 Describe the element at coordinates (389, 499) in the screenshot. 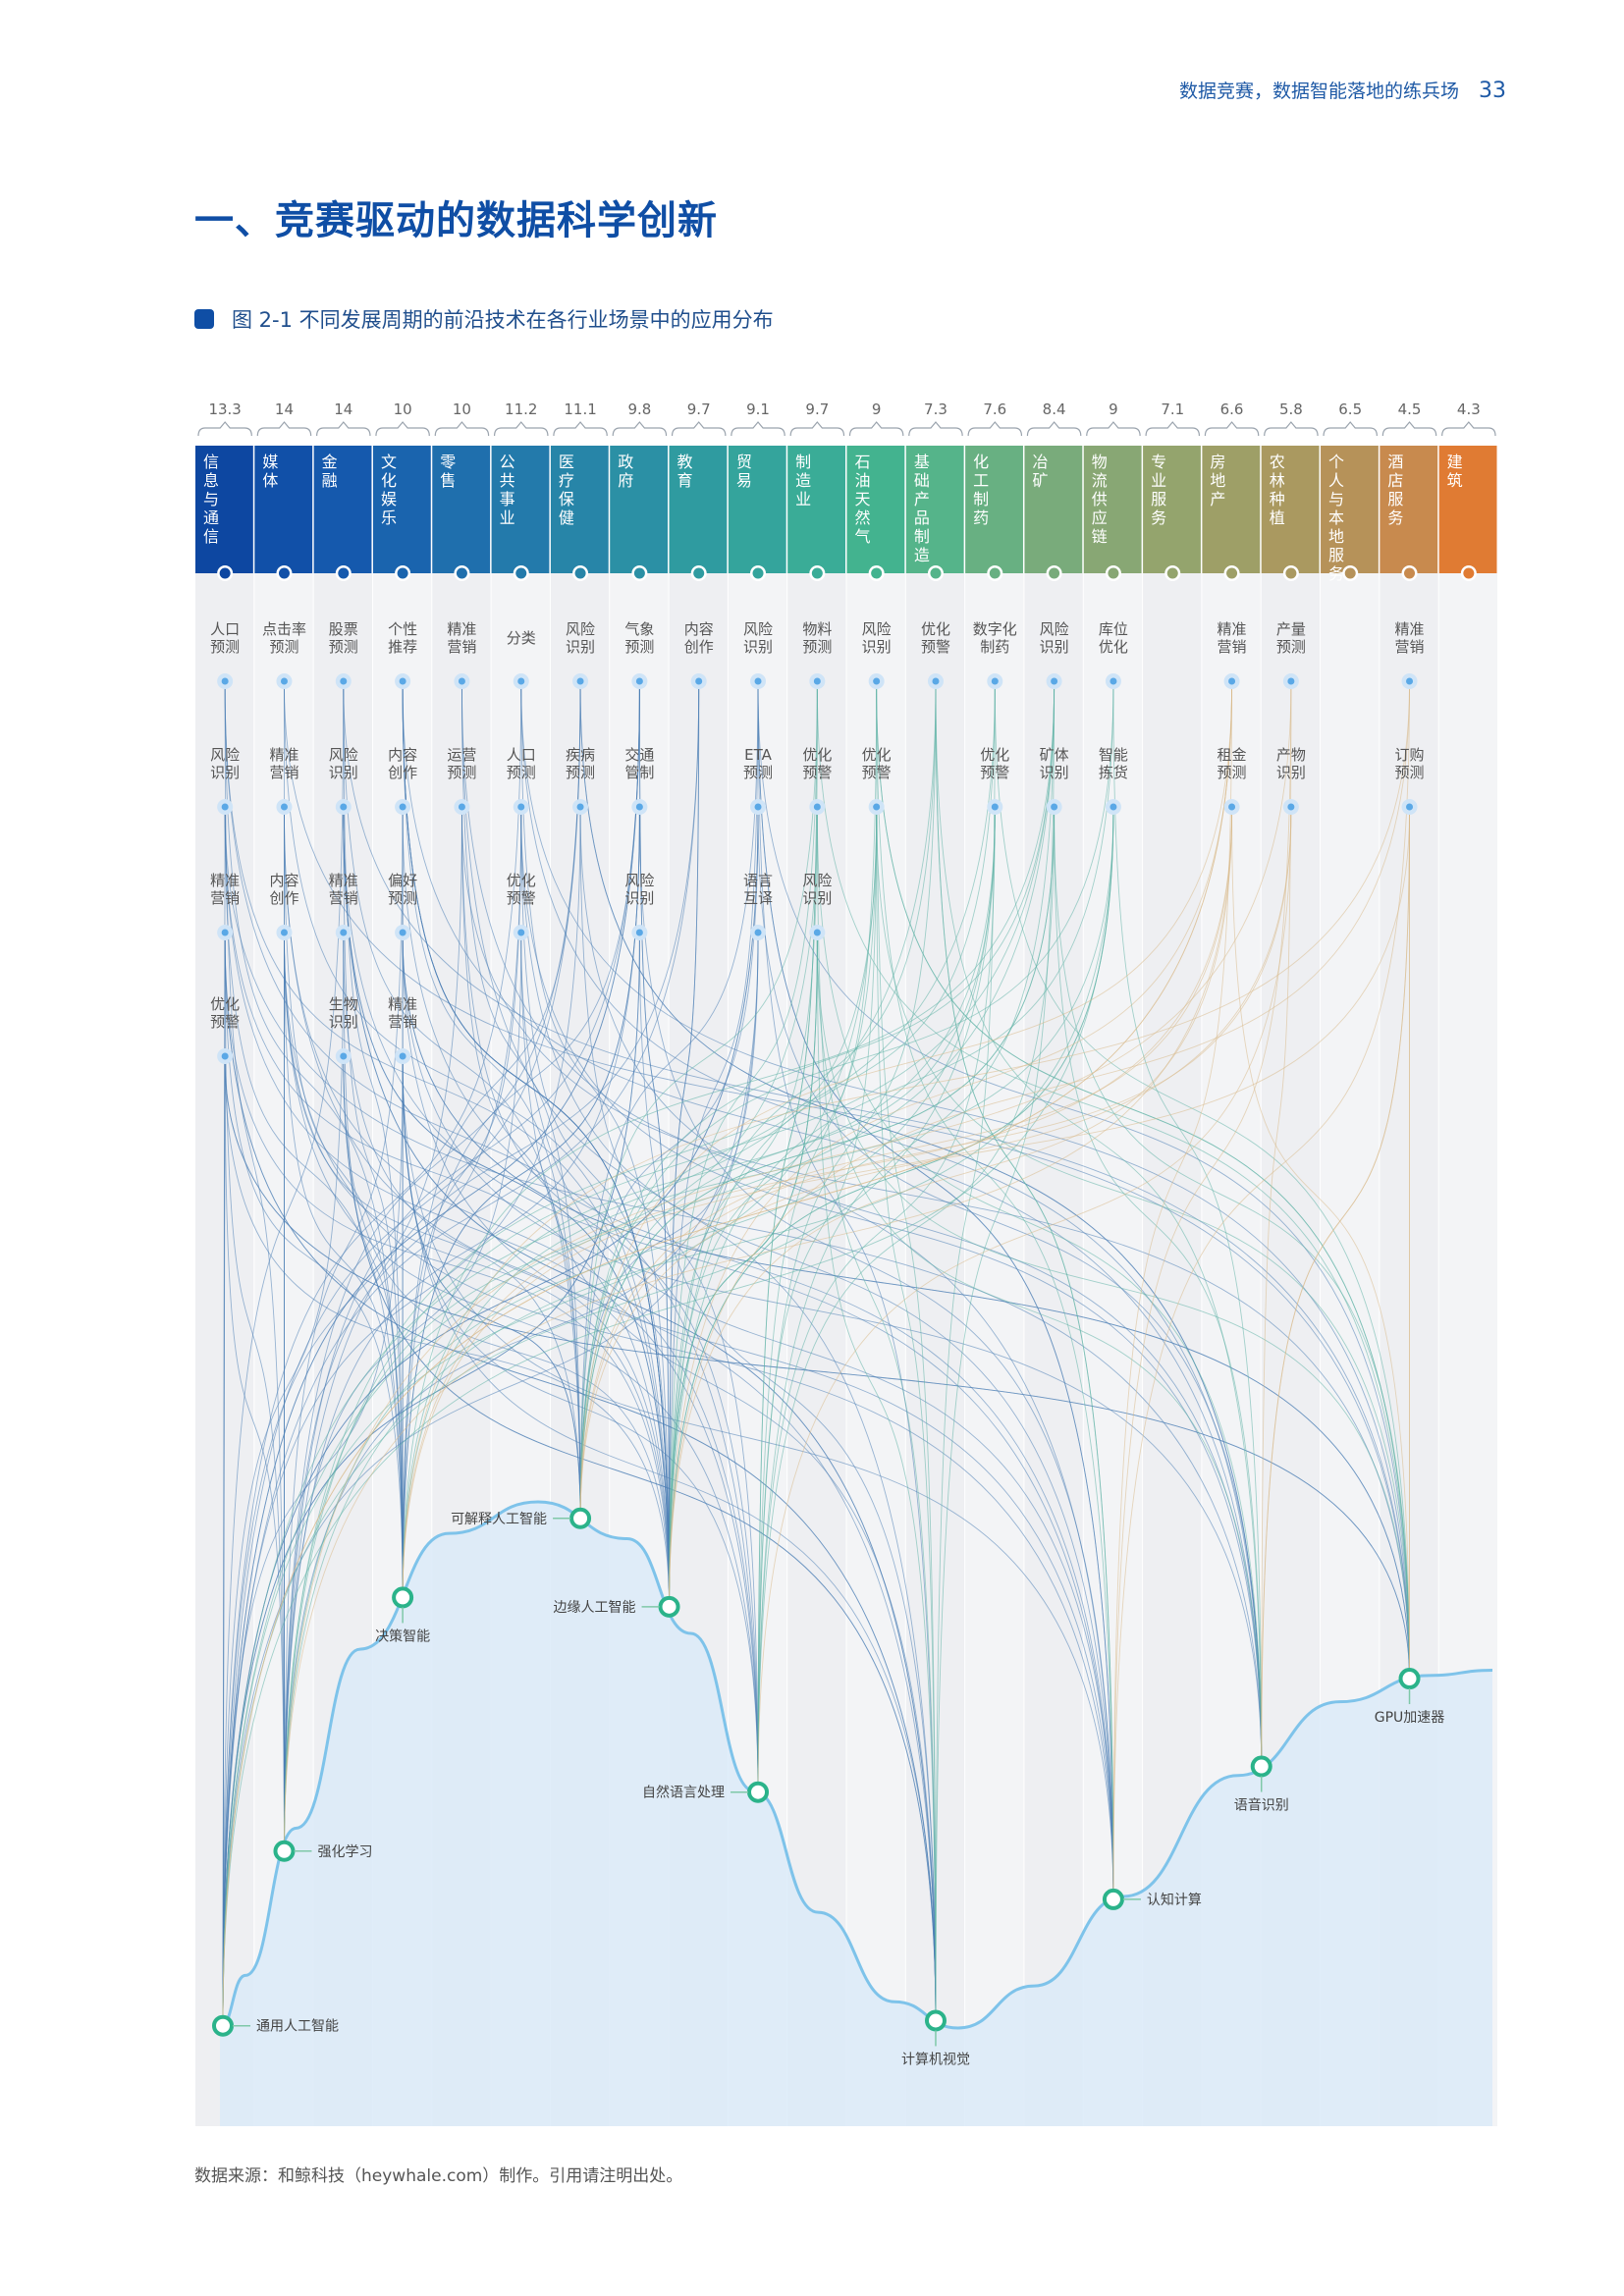

I see `industry-name-char: 娱` at that location.